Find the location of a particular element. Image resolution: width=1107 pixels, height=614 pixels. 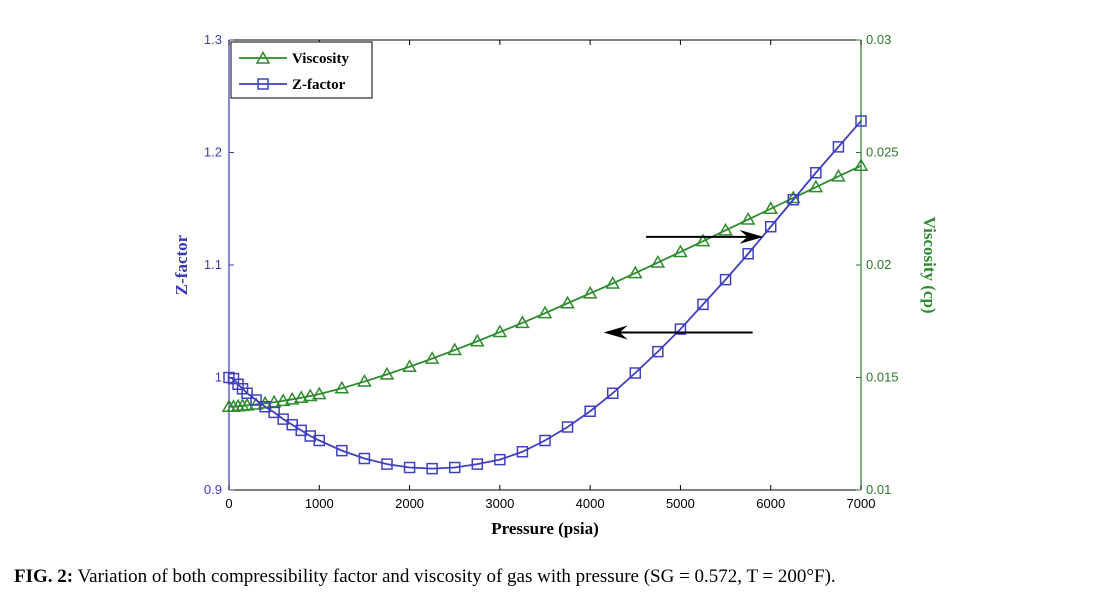

right-tick-label: 0.03 is located at coordinates (878, 39).